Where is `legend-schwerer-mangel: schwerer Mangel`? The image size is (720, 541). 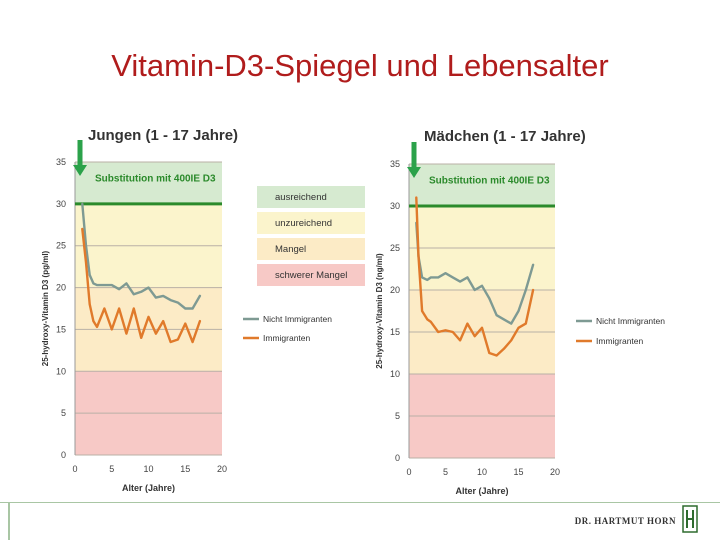
legend-schwerer-mangel: schwerer Mangel is located at coordinates (311, 275).